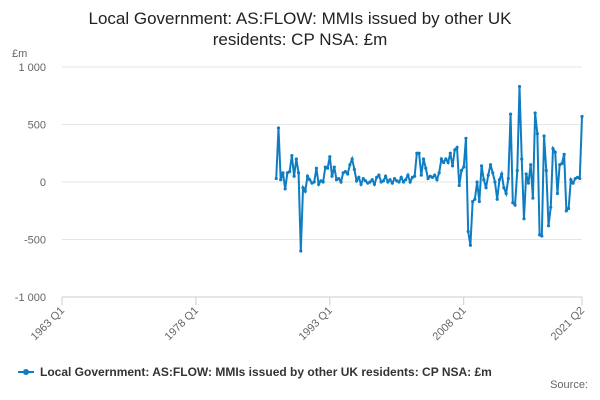 The image size is (600, 400). I want to click on legend-symbol, so click(26, 372).